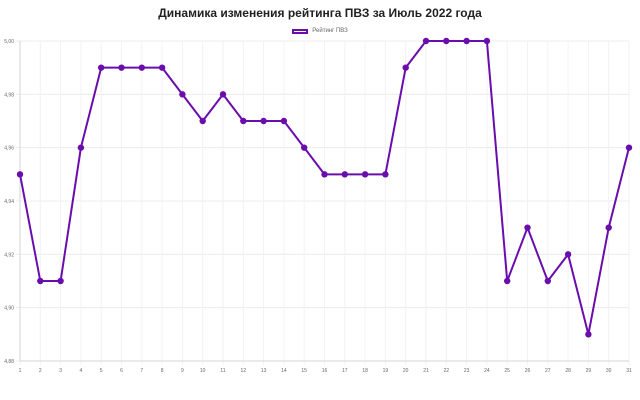 The image size is (640, 400). I want to click on x-tick-label: 3, so click(60, 371).